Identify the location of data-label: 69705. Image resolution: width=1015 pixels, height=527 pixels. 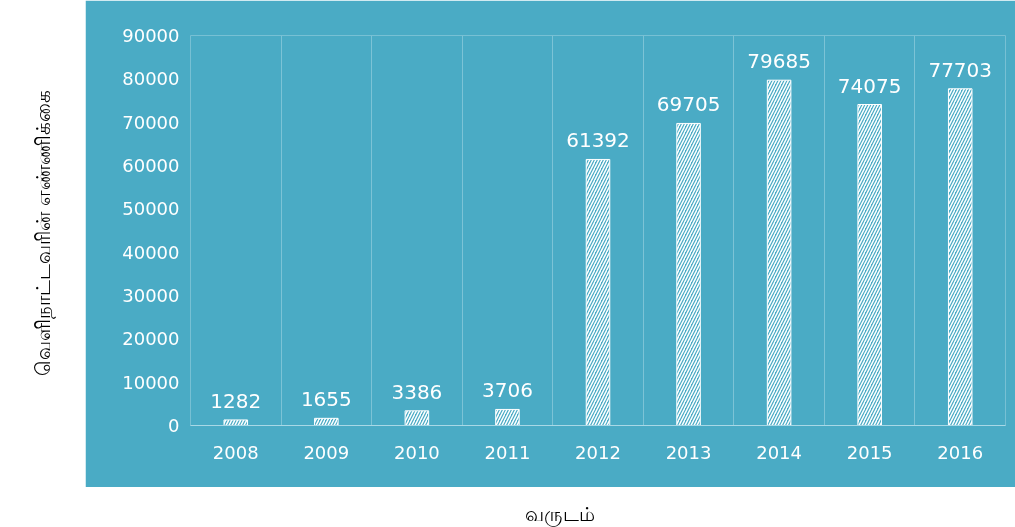
(688, 104).